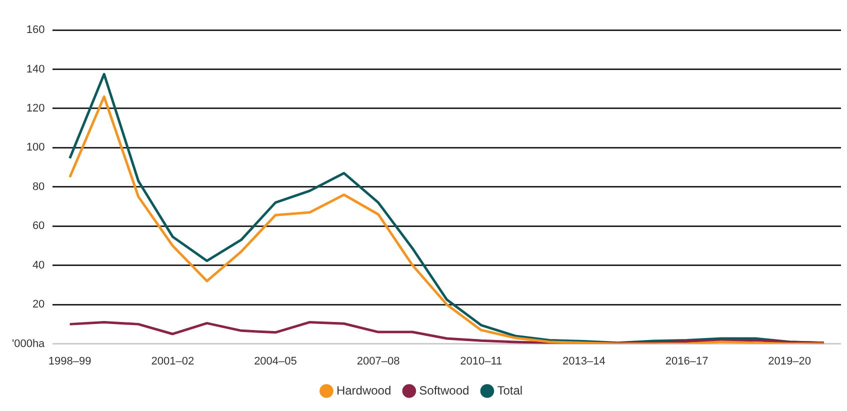 The width and height of the screenshot is (847, 411). I want to click on legend-label: Hardwood, so click(364, 390).